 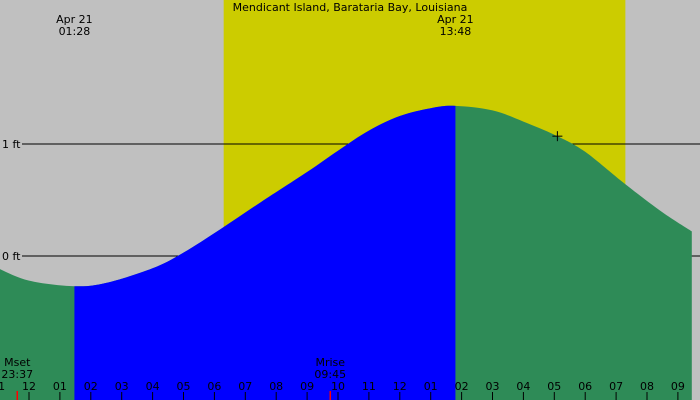 What do you see at coordinates (75, 31) in the screenshot?
I see `extremum-time: 01:28` at bounding box center [75, 31].